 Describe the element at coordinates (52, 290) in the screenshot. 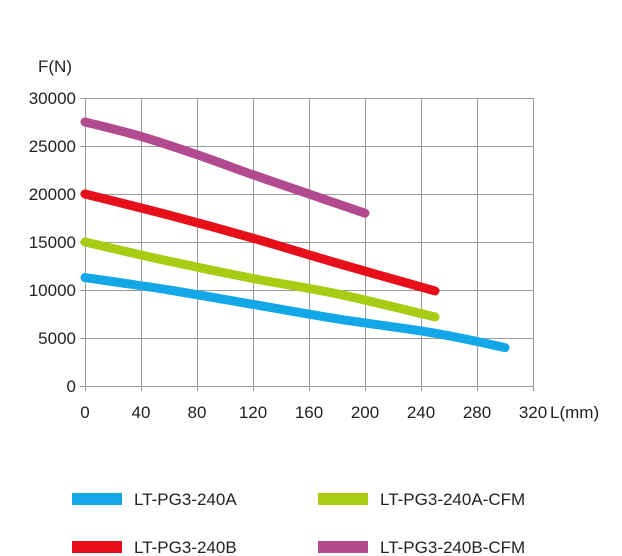

I see `y-tick-label: 10000` at that location.